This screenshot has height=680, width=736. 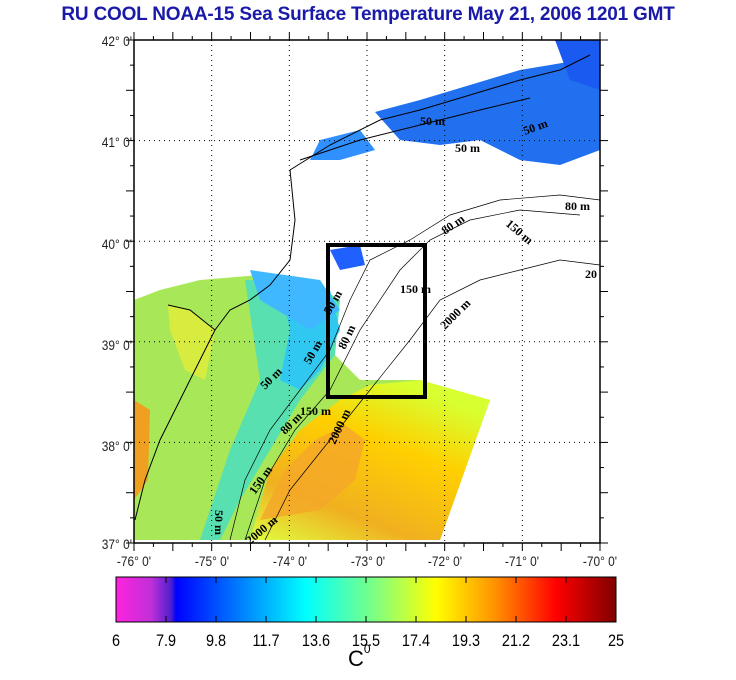 I want to click on lat-label: 37° 0', so click(x=116, y=544).